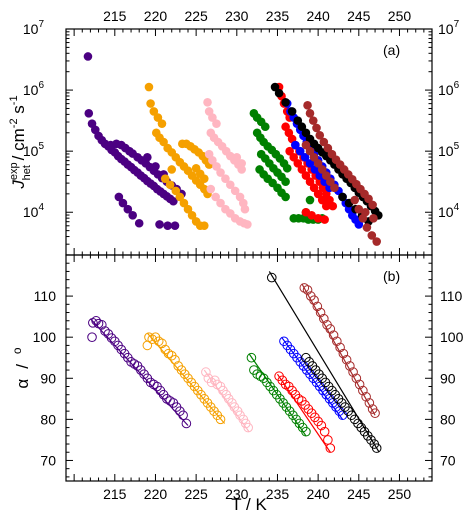 Image resolution: width=474 pixels, height=524 pixels. I want to click on panel-a-y-axis-label: Jexphet / cm-2 s-1, so click(20, 142).